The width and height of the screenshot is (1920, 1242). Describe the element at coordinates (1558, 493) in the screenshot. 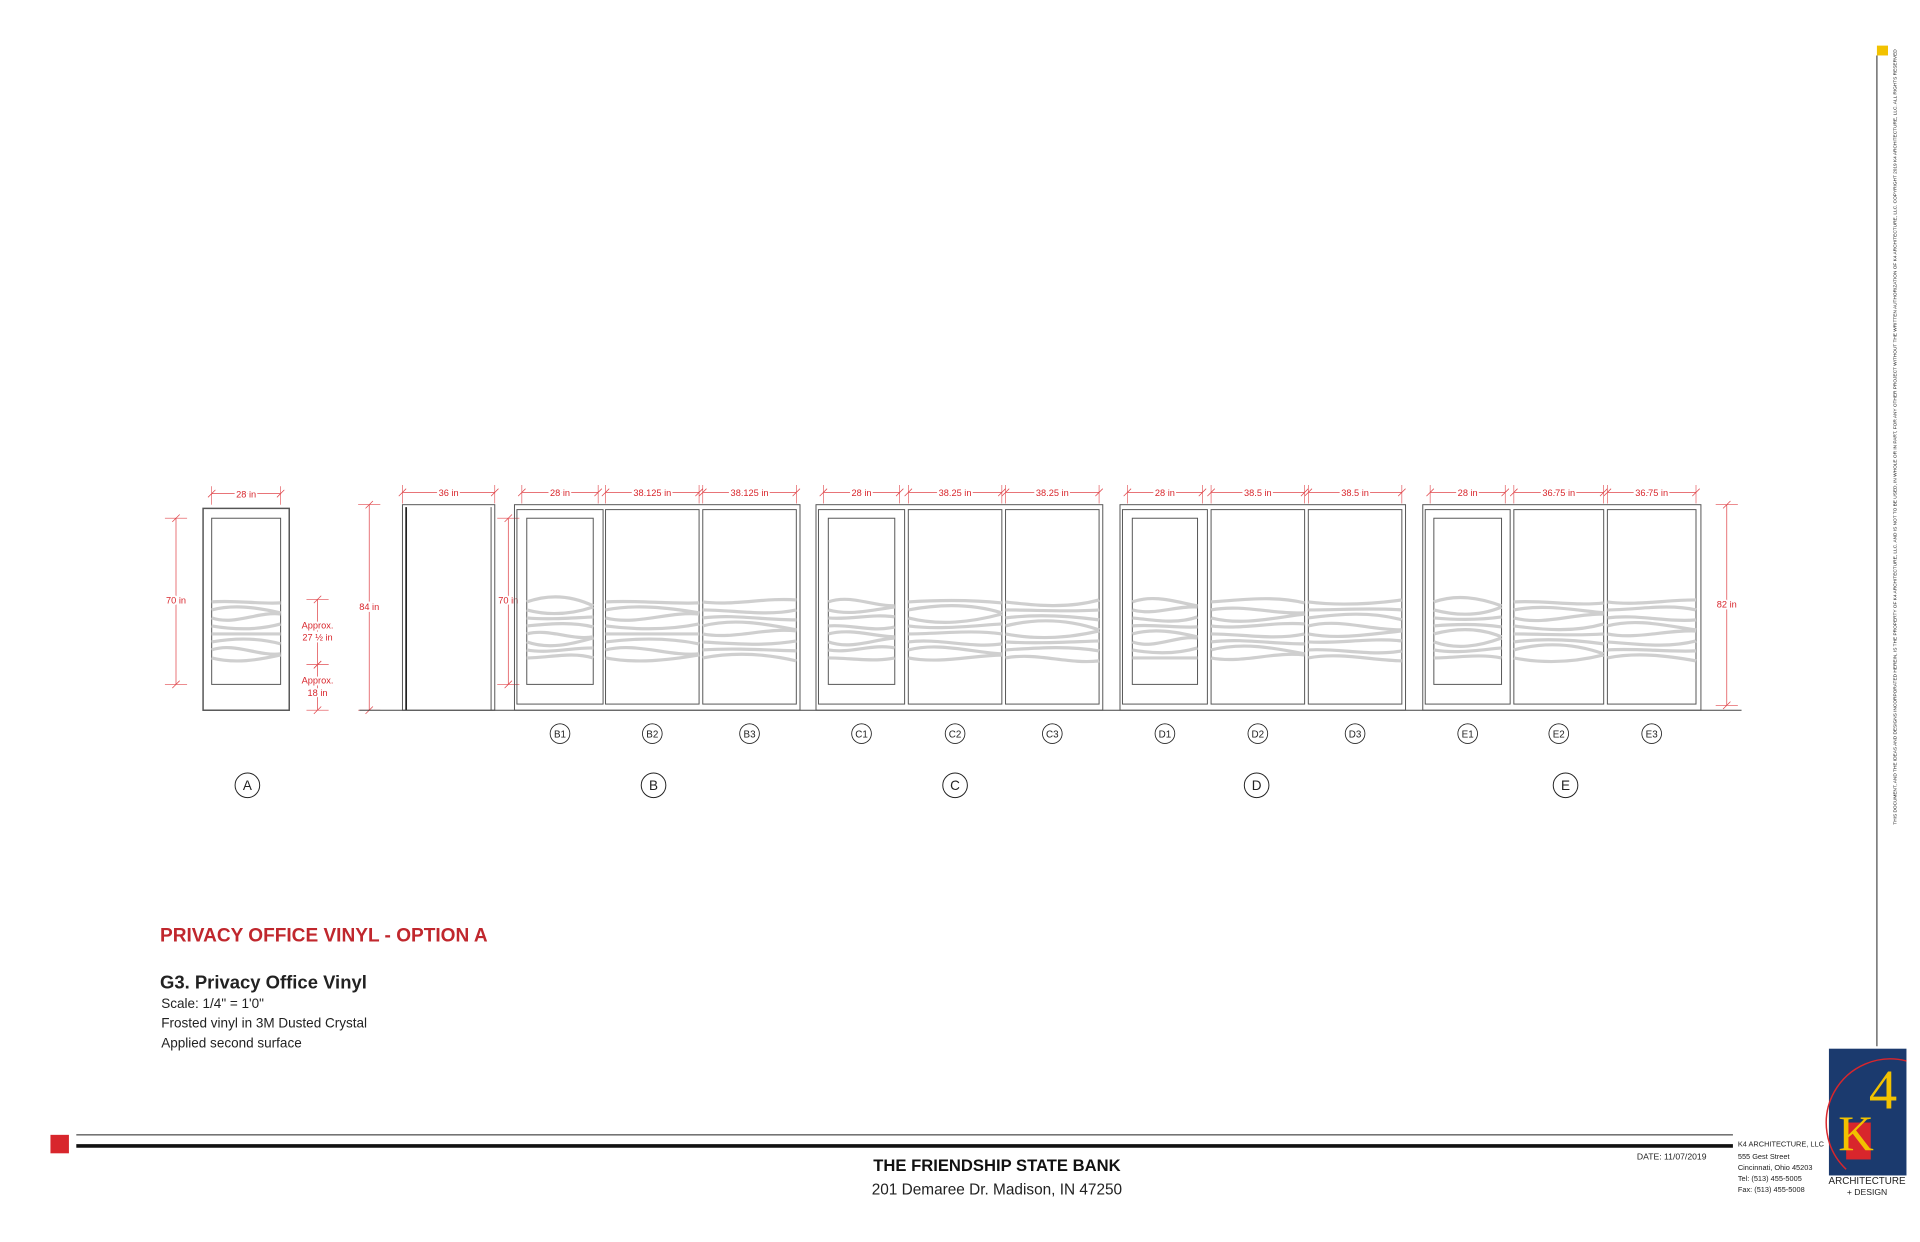

I see `dimension-label: 36.75 in` at that location.